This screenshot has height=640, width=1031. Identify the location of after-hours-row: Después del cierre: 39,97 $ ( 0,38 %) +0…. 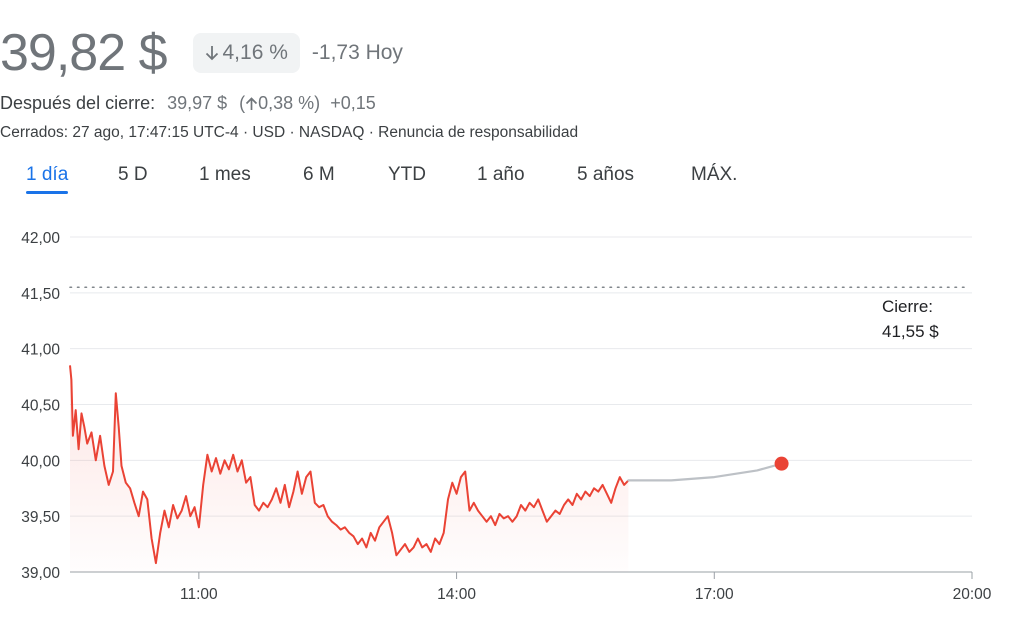
(188, 103).